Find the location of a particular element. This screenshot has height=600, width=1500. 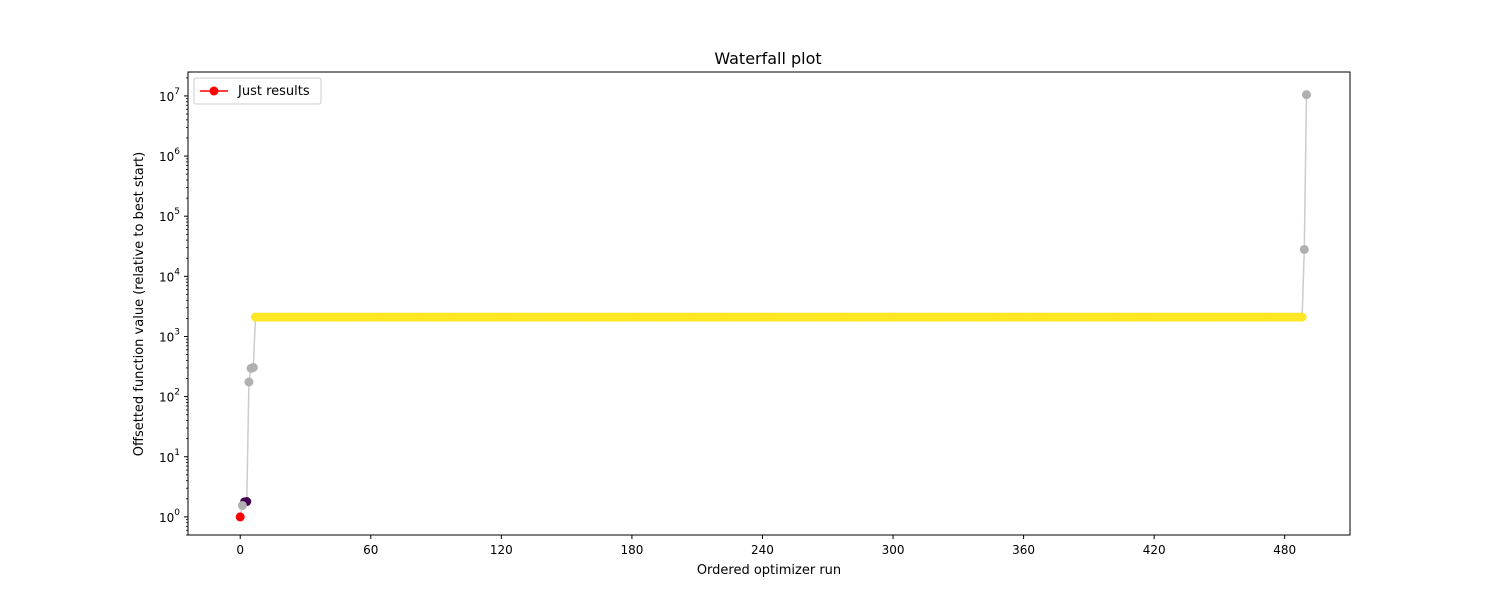

y-axis: 10⁰ 10¹ 10² 10³ 10⁴ 10⁵ 10⁶ 10⁷ is located at coordinates (173, 306).